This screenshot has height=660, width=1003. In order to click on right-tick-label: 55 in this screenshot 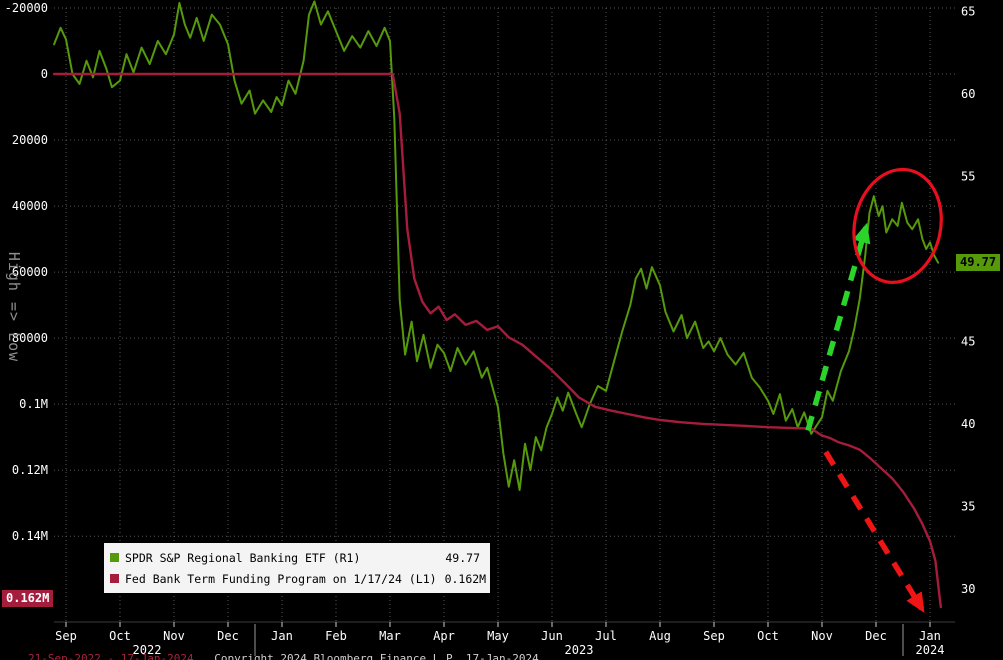, I will do `click(968, 176)`.